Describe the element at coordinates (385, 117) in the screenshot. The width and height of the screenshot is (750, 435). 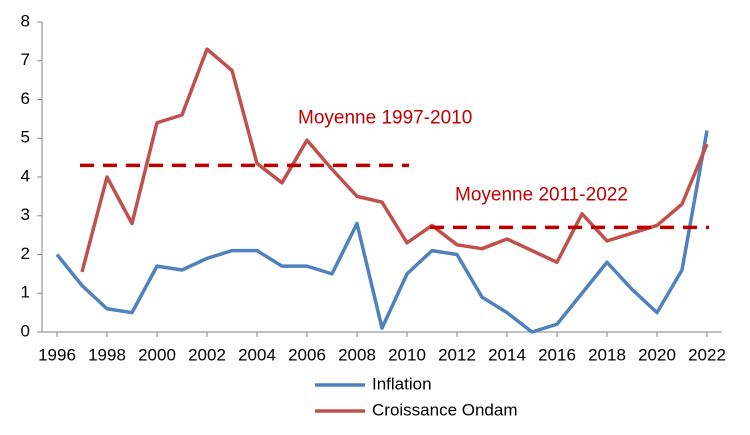
I see `annotation: Moyenne 1997-2010` at that location.